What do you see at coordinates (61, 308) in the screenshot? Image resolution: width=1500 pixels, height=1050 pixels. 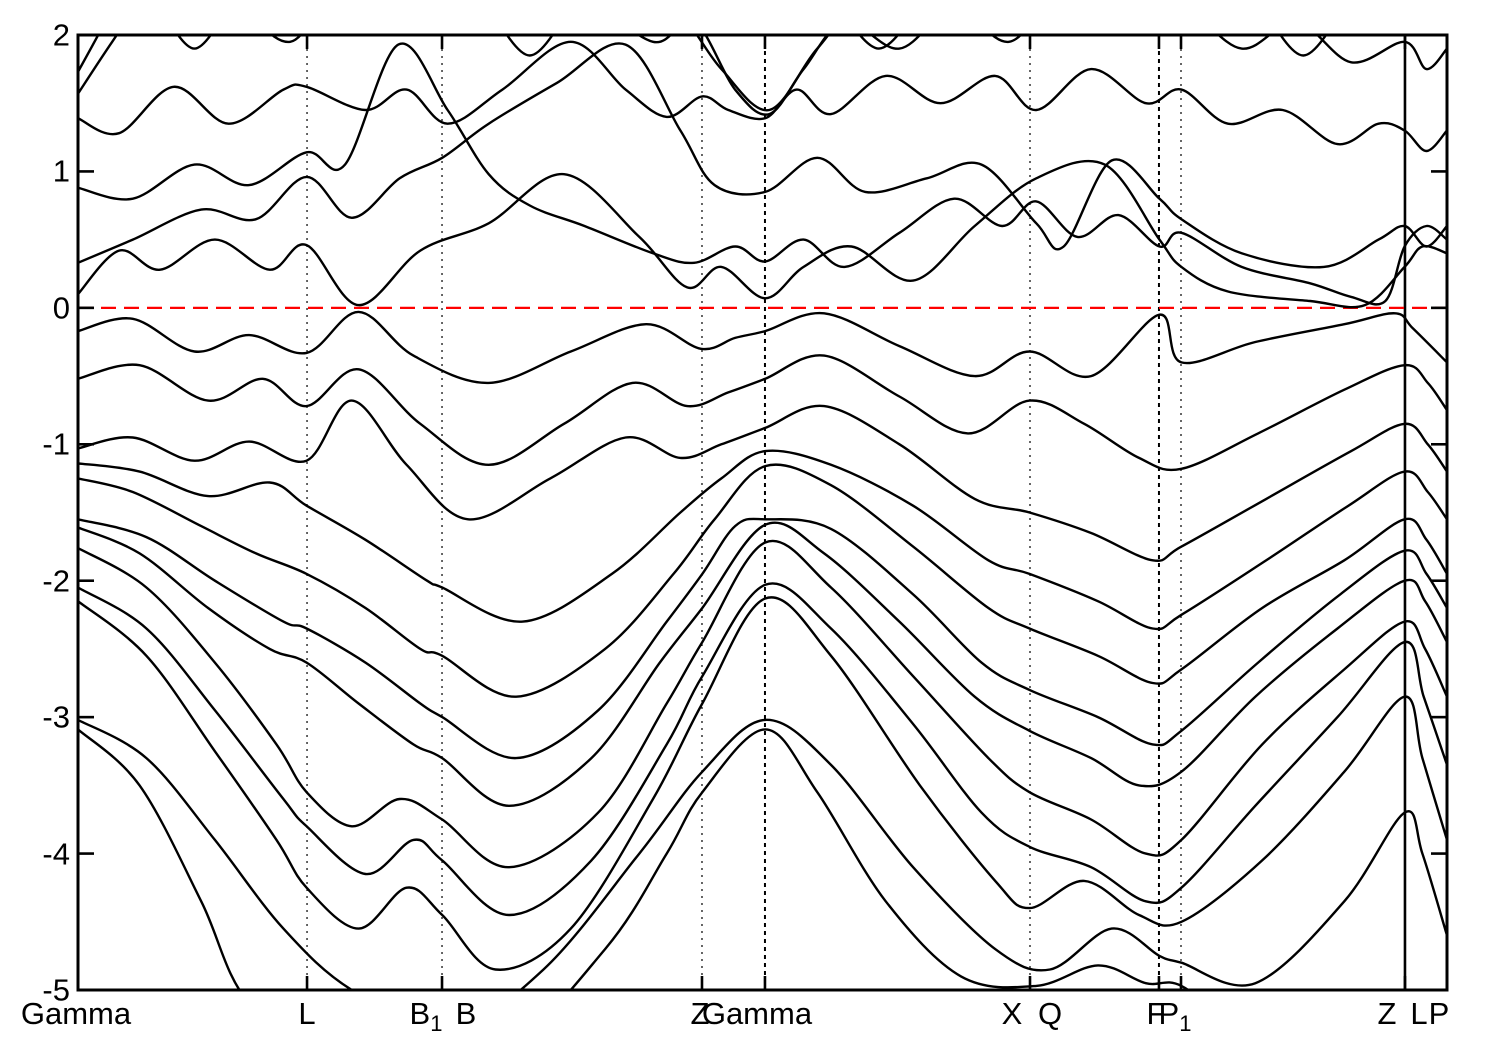 I see `y-tick-label-0: 0` at bounding box center [61, 308].